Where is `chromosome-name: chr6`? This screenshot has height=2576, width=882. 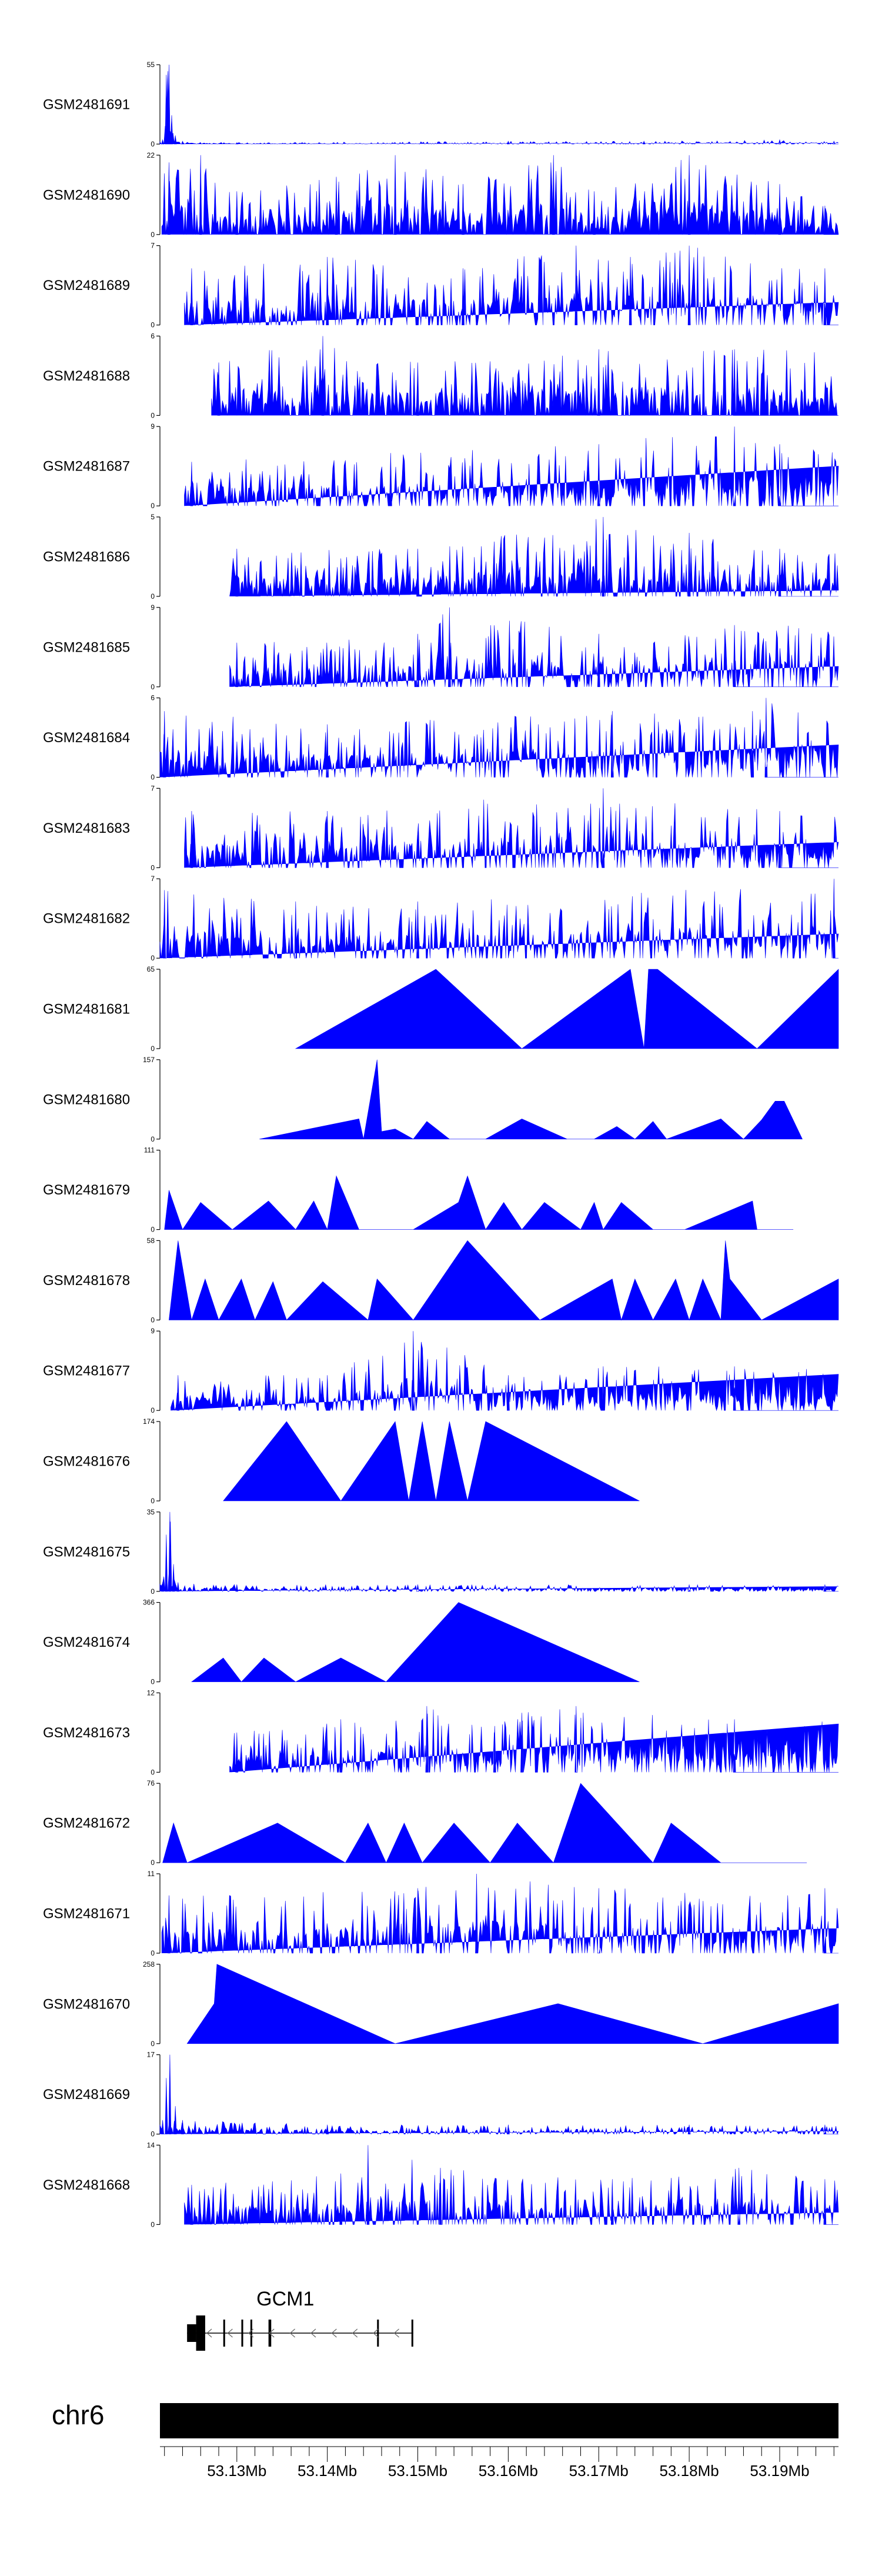
chromosome-name: chr6 is located at coordinates (78, 2415).